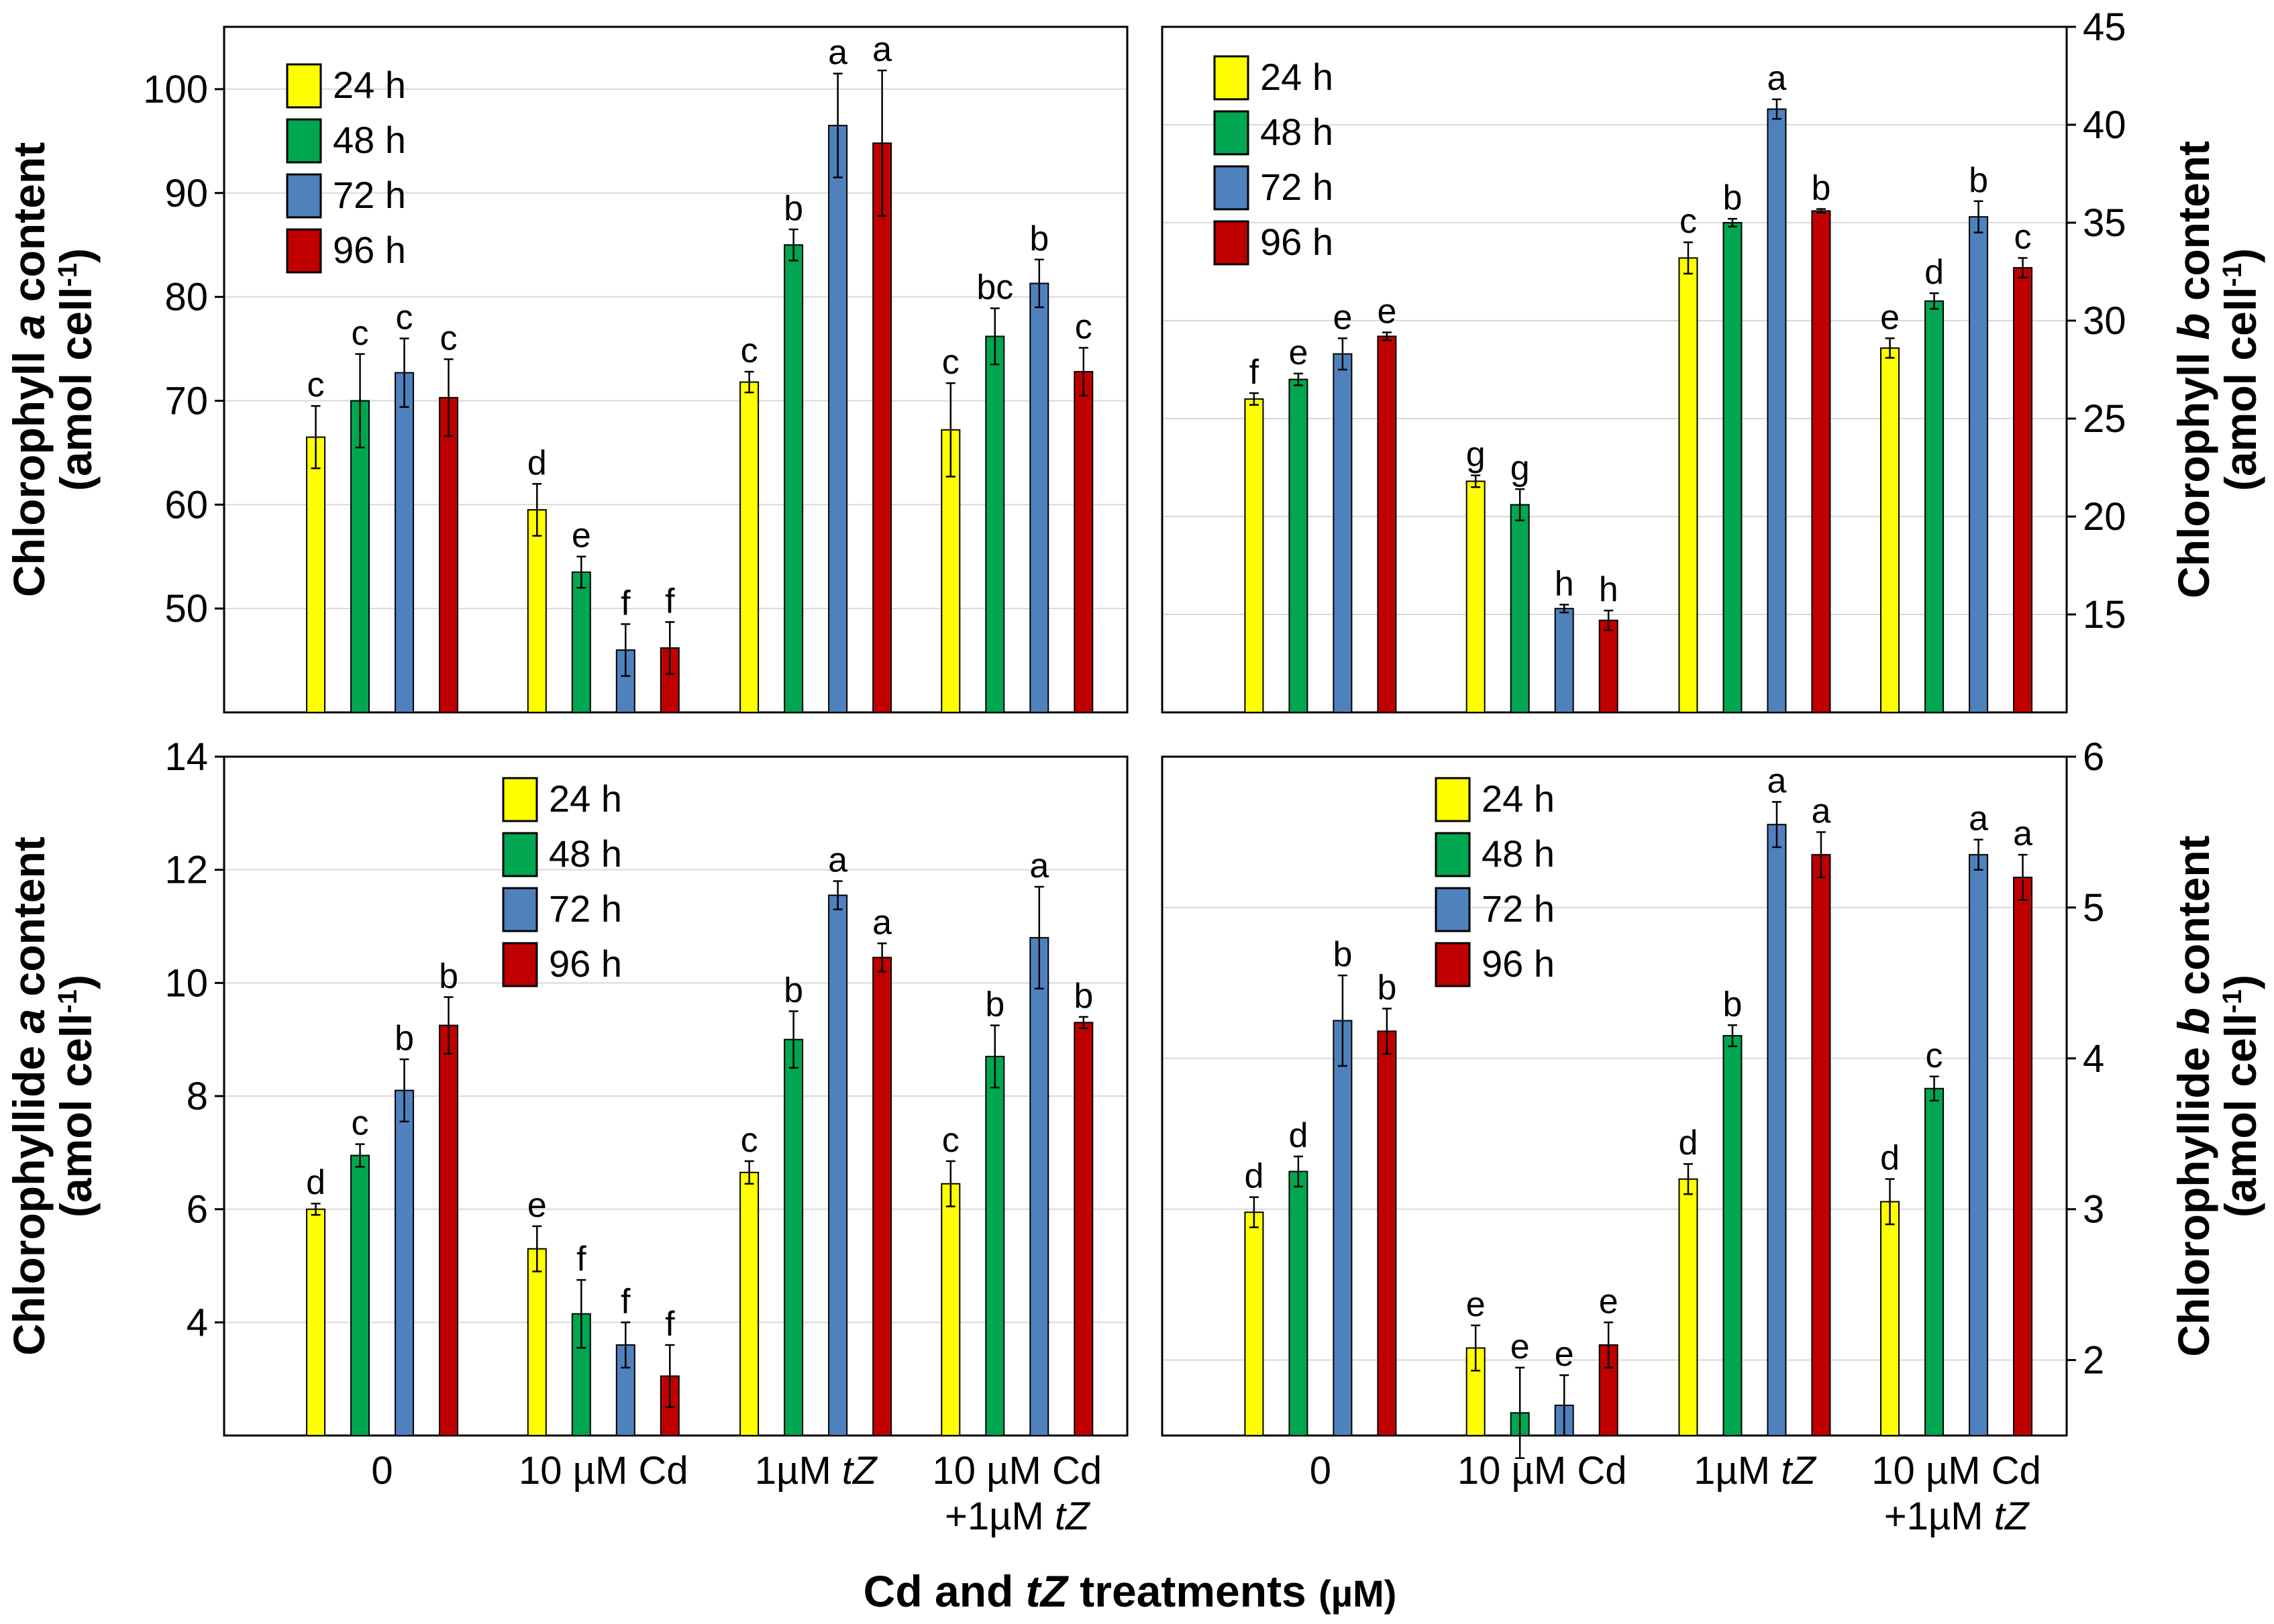 This screenshot has height=1624, width=2274. What do you see at coordinates (186, 193) in the screenshot?
I see `y-tick-label: 90` at bounding box center [186, 193].